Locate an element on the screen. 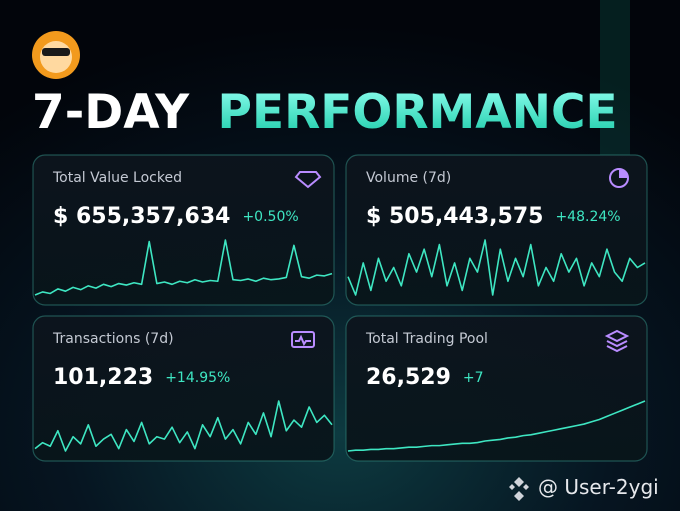 The image size is (680, 511). icon-monitor is located at coordinates (303, 339).